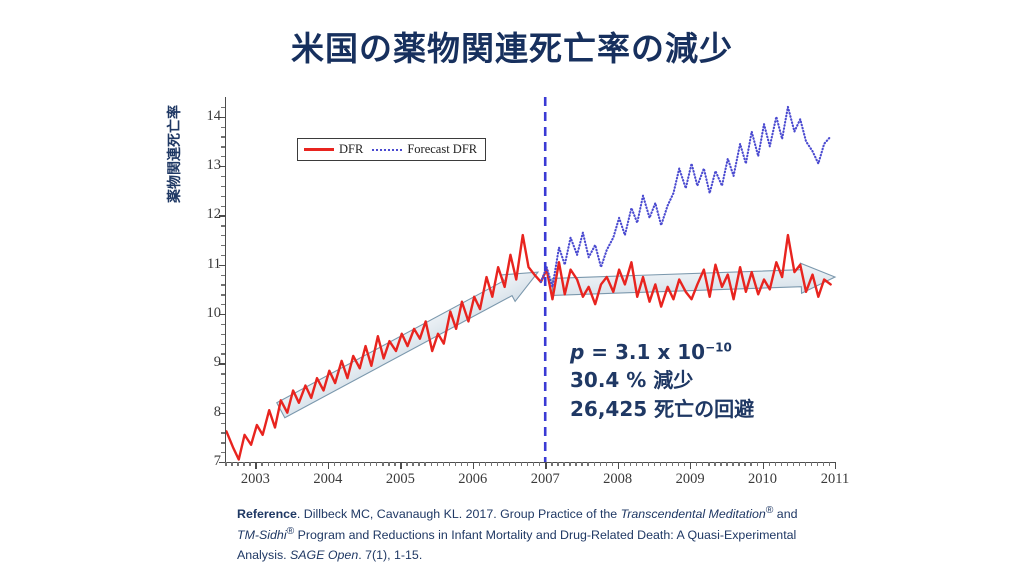  Describe the element at coordinates (214, 313) in the screenshot. I see `y-tick-label: 10` at that location.